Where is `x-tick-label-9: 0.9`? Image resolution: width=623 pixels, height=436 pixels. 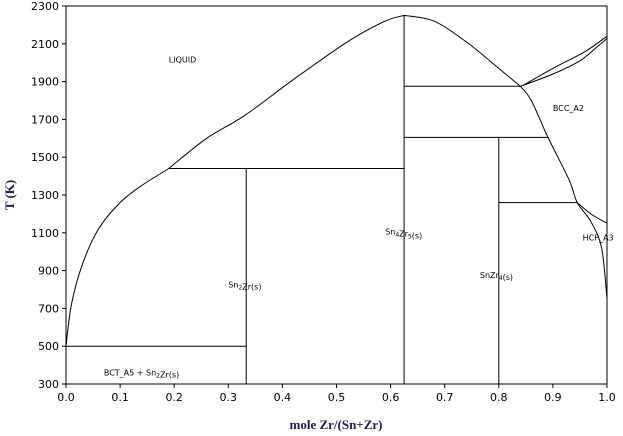 x-tick-label-9: 0.9 is located at coordinates (553, 397).